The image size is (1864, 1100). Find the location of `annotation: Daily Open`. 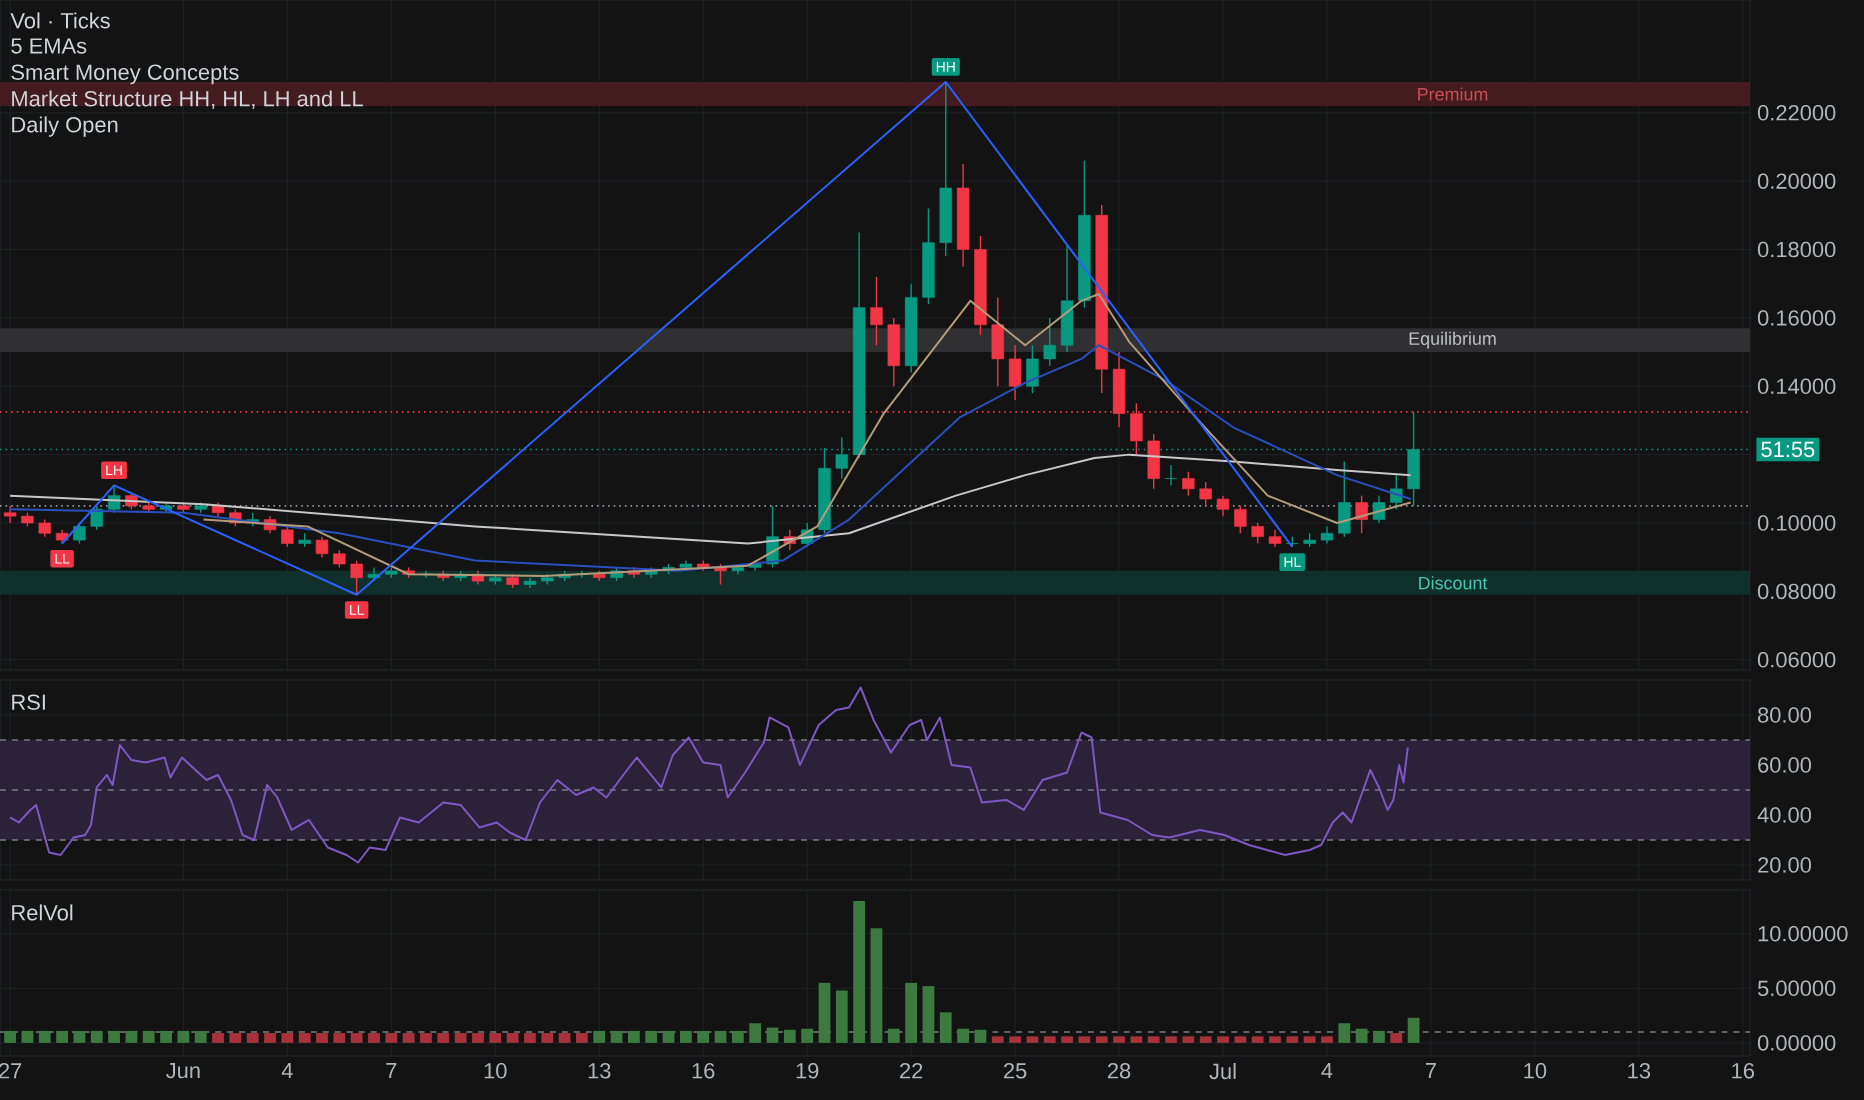

annotation: Daily Open is located at coordinates (65, 126).